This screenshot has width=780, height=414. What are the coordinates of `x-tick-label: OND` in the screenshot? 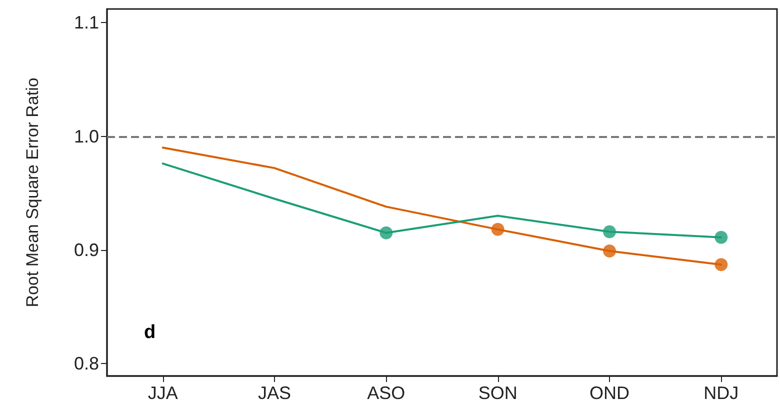 It's located at (610, 393).